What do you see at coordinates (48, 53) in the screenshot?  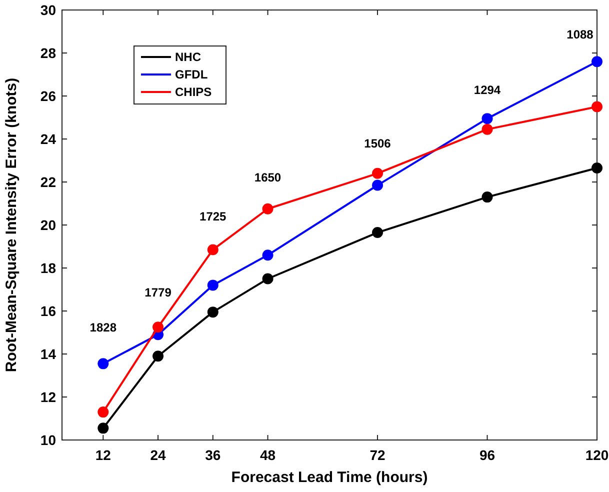 I see `y-tick-label: 28` at bounding box center [48, 53].